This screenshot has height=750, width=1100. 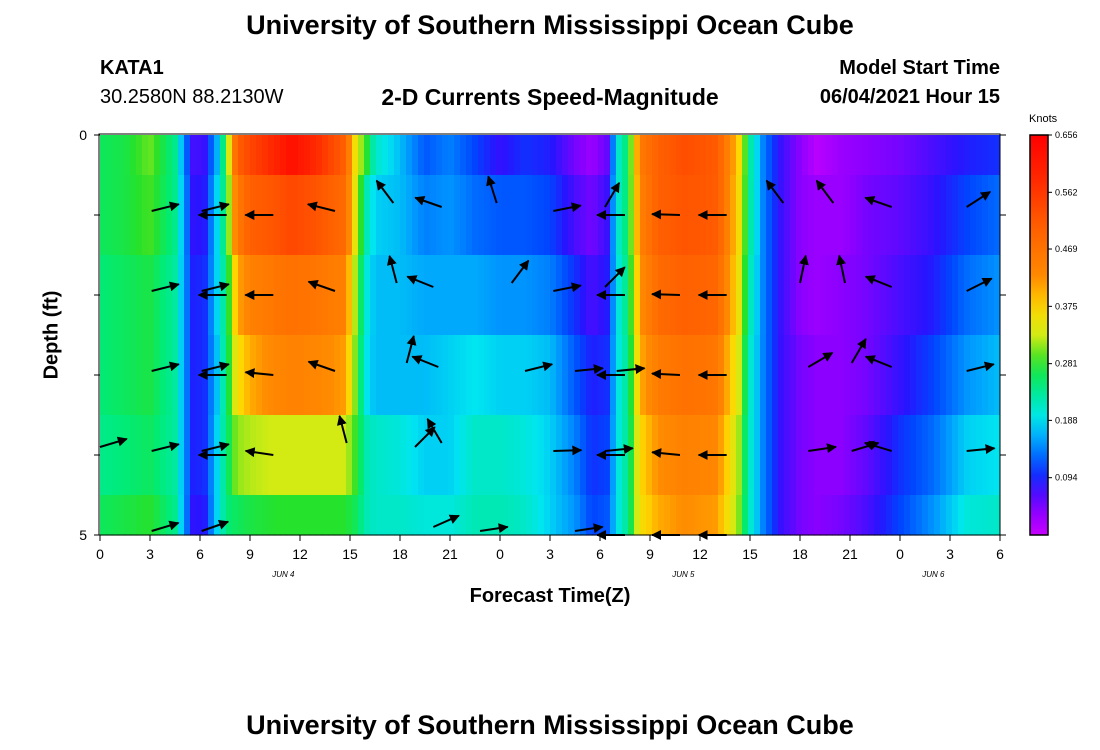 I want to click on colorbar-tick-label: 0.375, so click(x=1066, y=306).